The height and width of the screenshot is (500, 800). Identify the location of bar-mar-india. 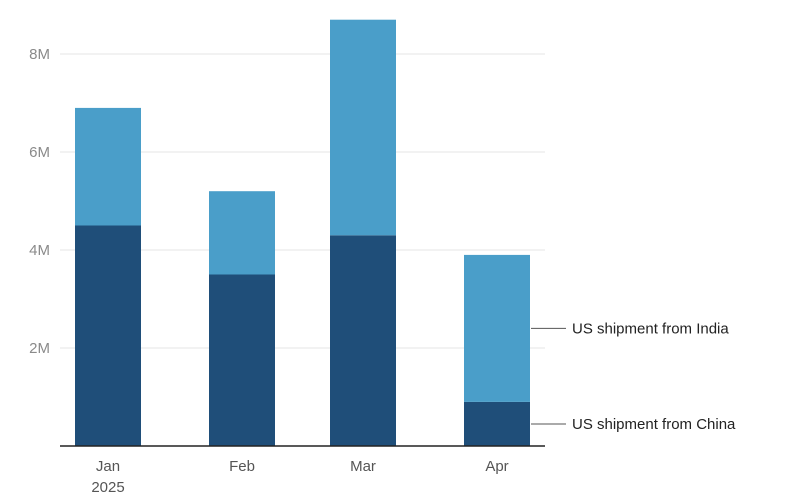
(363, 127).